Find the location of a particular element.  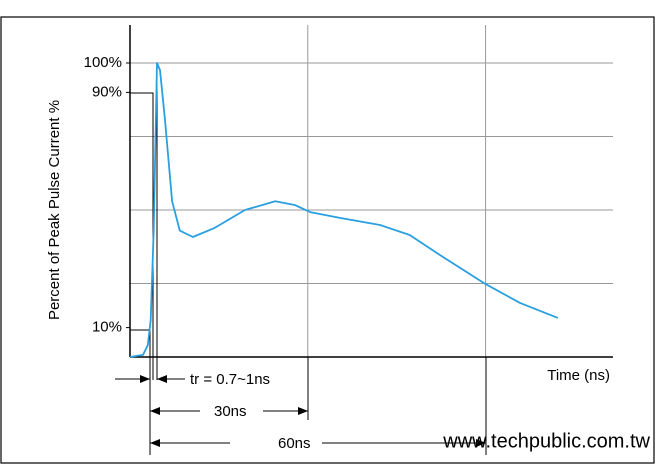

annotation: tr = 0.7~1ns is located at coordinates (230, 379).